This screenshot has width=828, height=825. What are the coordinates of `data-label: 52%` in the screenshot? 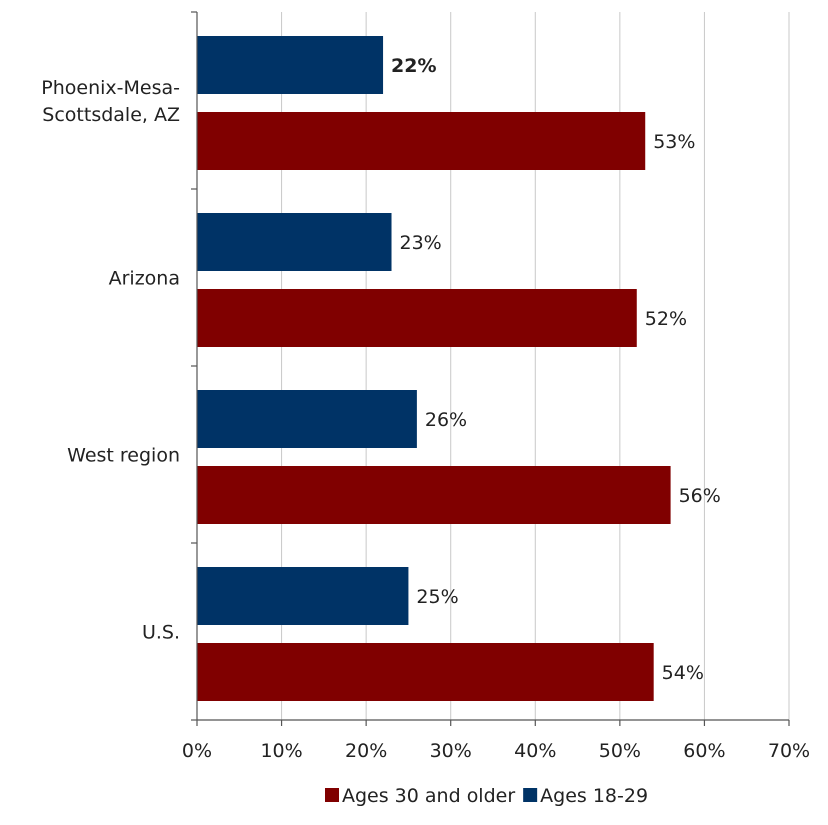 It's located at (666, 319).